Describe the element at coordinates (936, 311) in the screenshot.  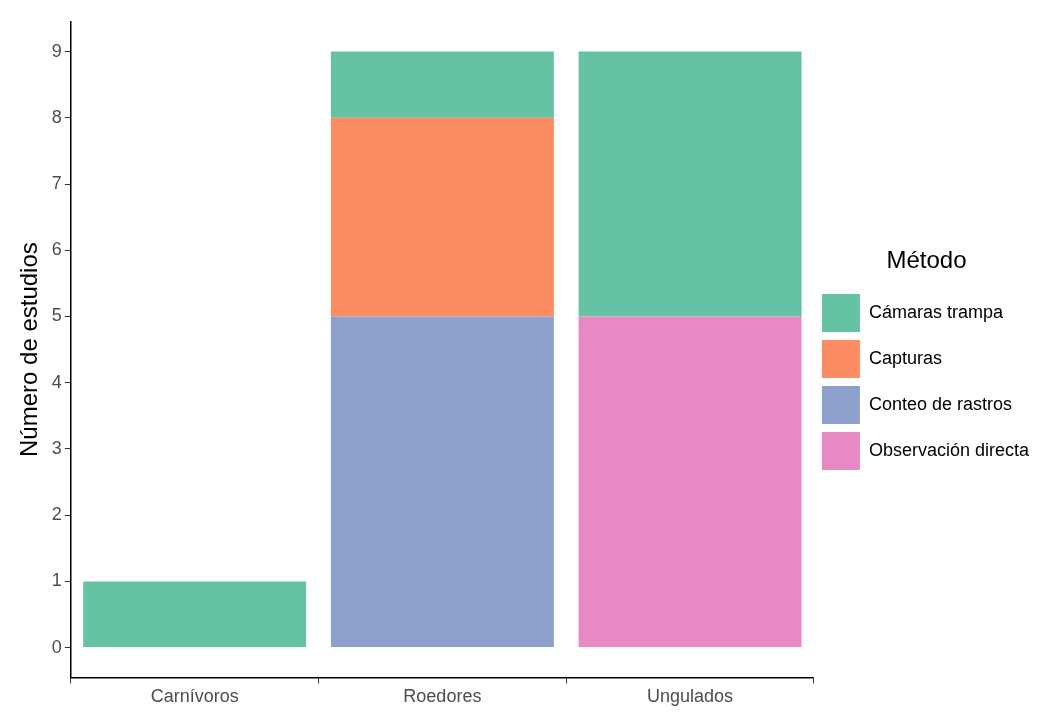
I see `legend-label: Cámaras trampa` at that location.